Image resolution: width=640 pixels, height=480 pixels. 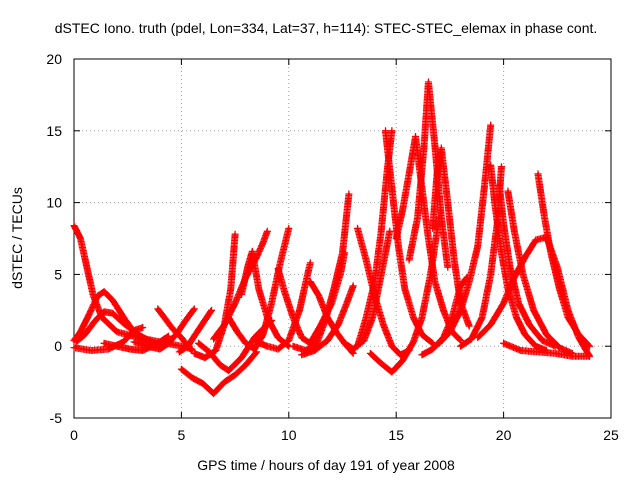 What do you see at coordinates (504, 435) in the screenshot?
I see `x-tick-label: 20` at bounding box center [504, 435].